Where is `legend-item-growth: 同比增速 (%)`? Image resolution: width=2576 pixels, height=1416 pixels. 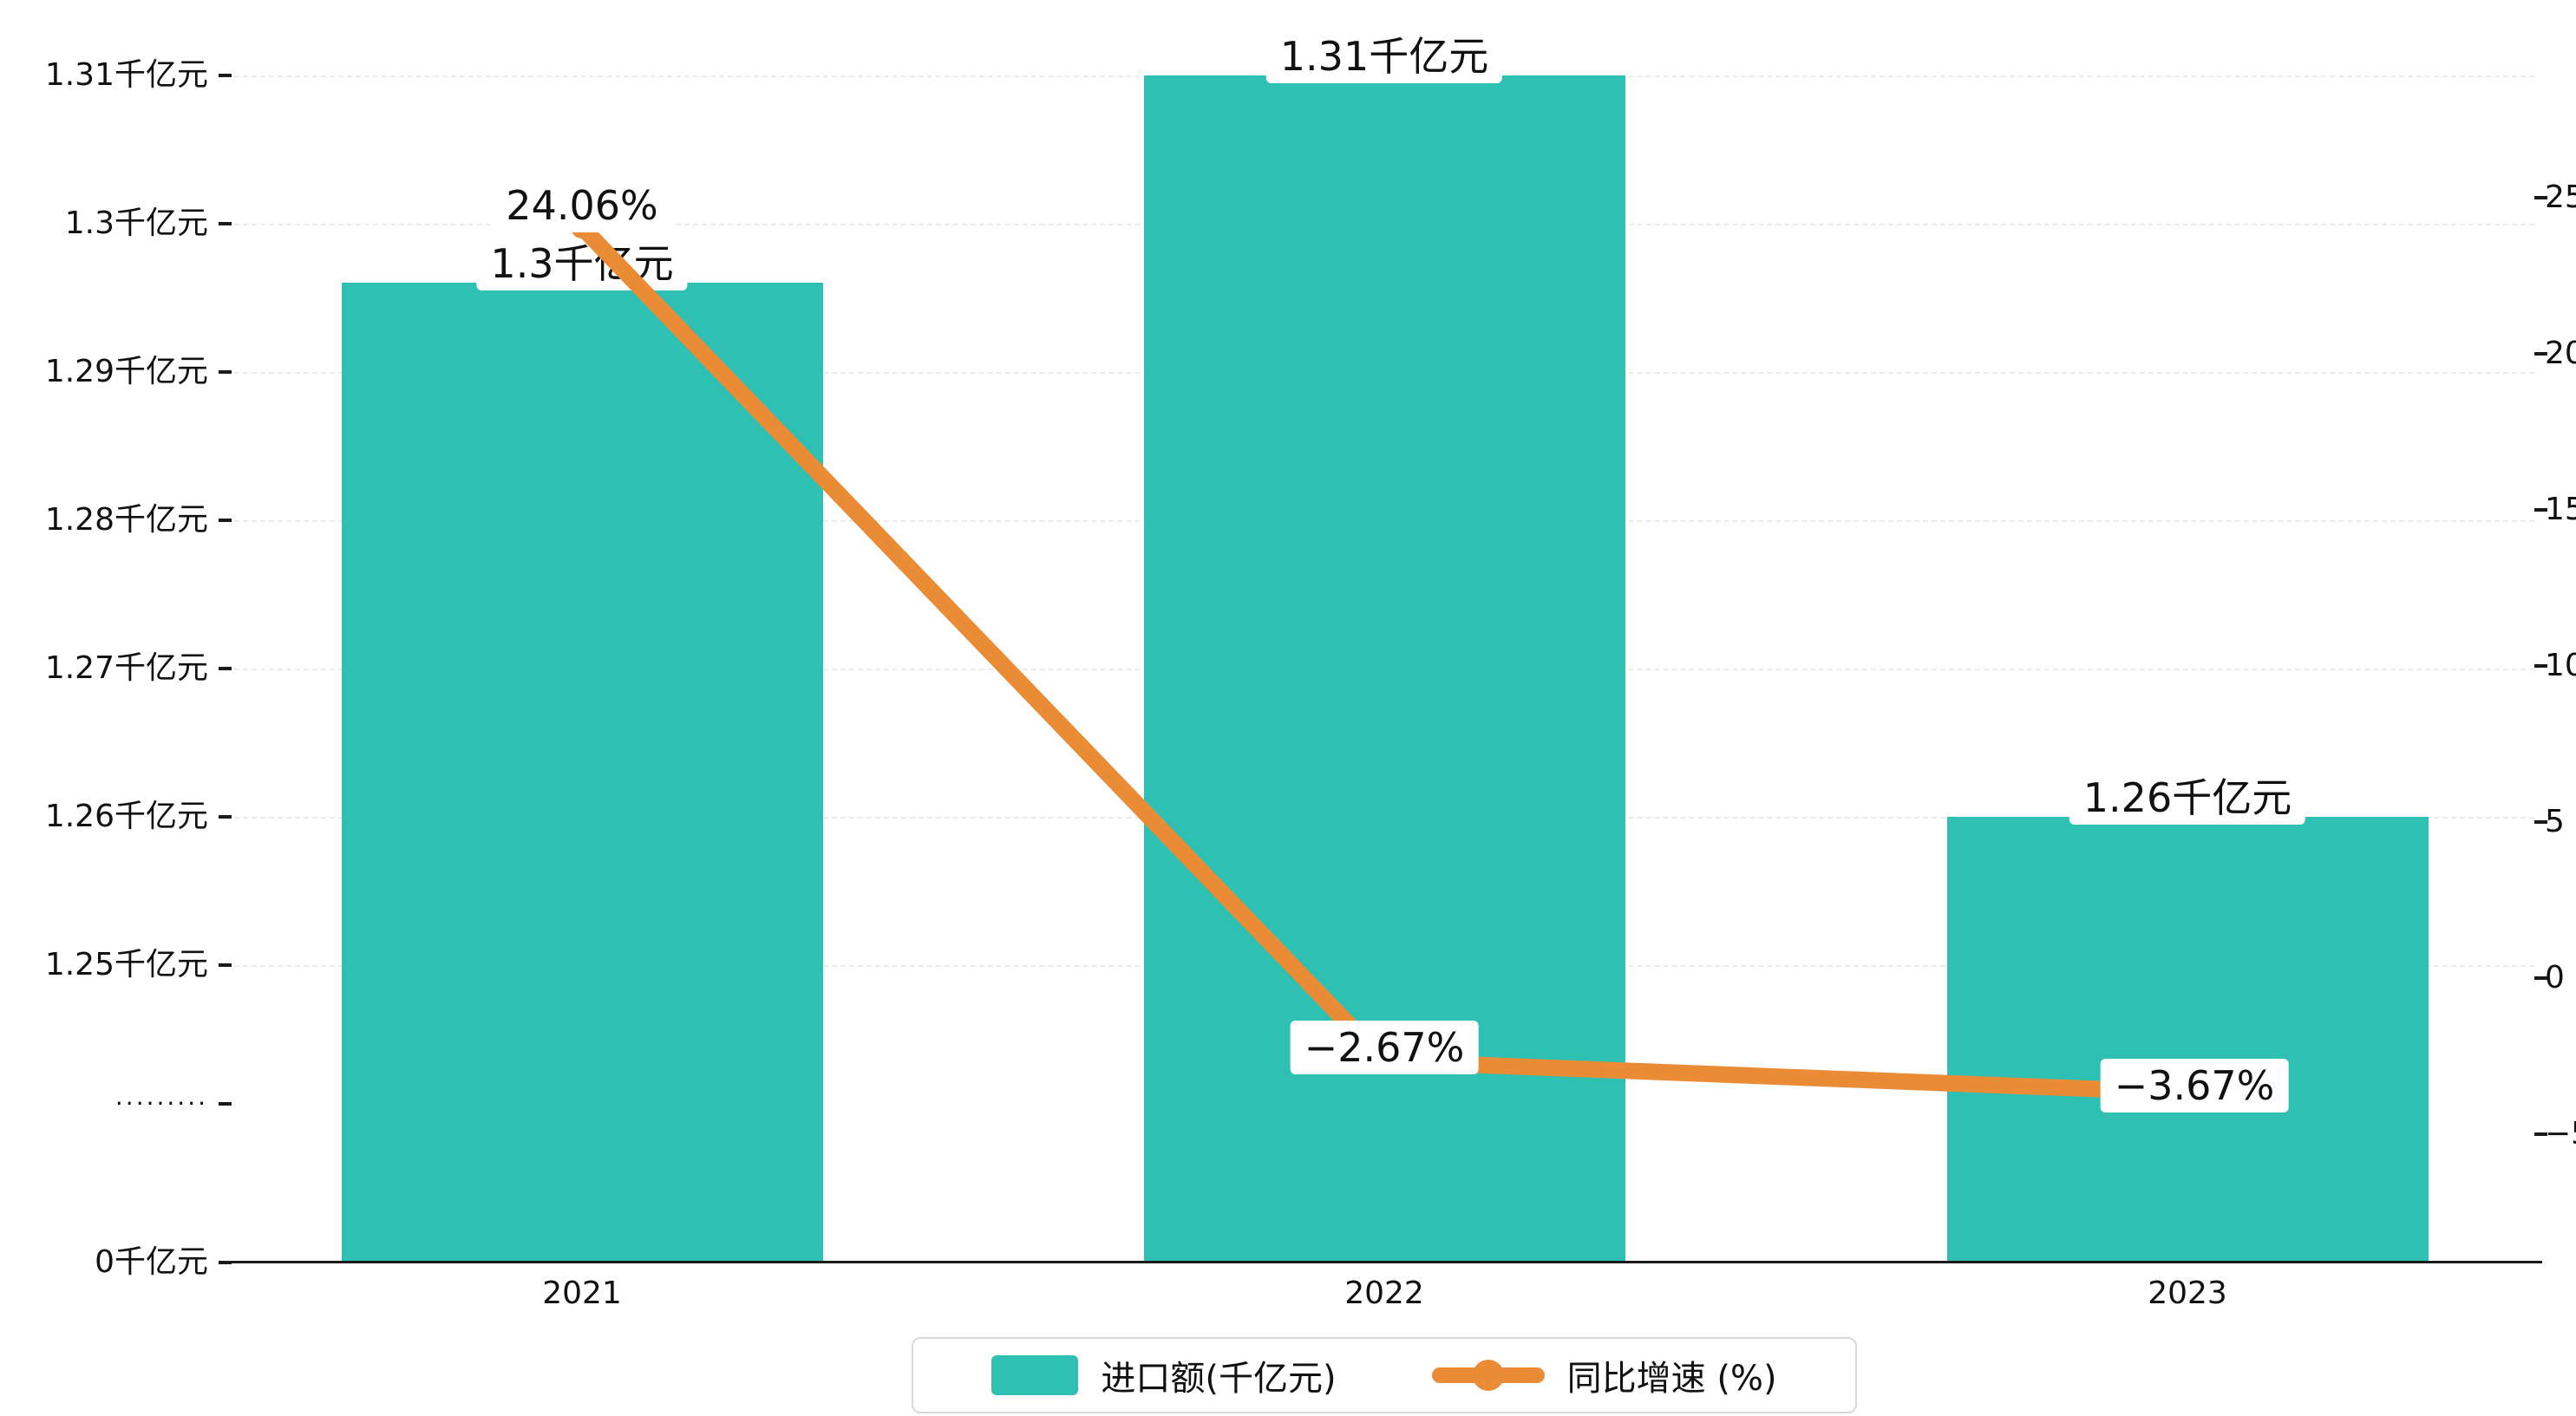 legend-item-growth: 同比增速 (%) is located at coordinates (1604, 1375).